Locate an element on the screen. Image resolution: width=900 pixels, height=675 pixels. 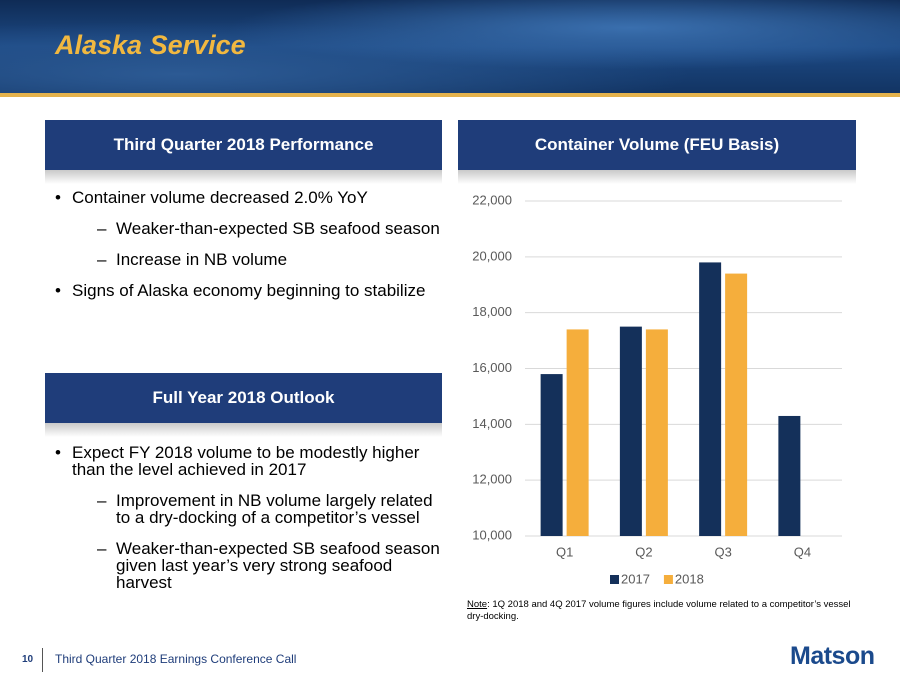
y-tick-label: 12,000 is located at coordinates (492, 479).